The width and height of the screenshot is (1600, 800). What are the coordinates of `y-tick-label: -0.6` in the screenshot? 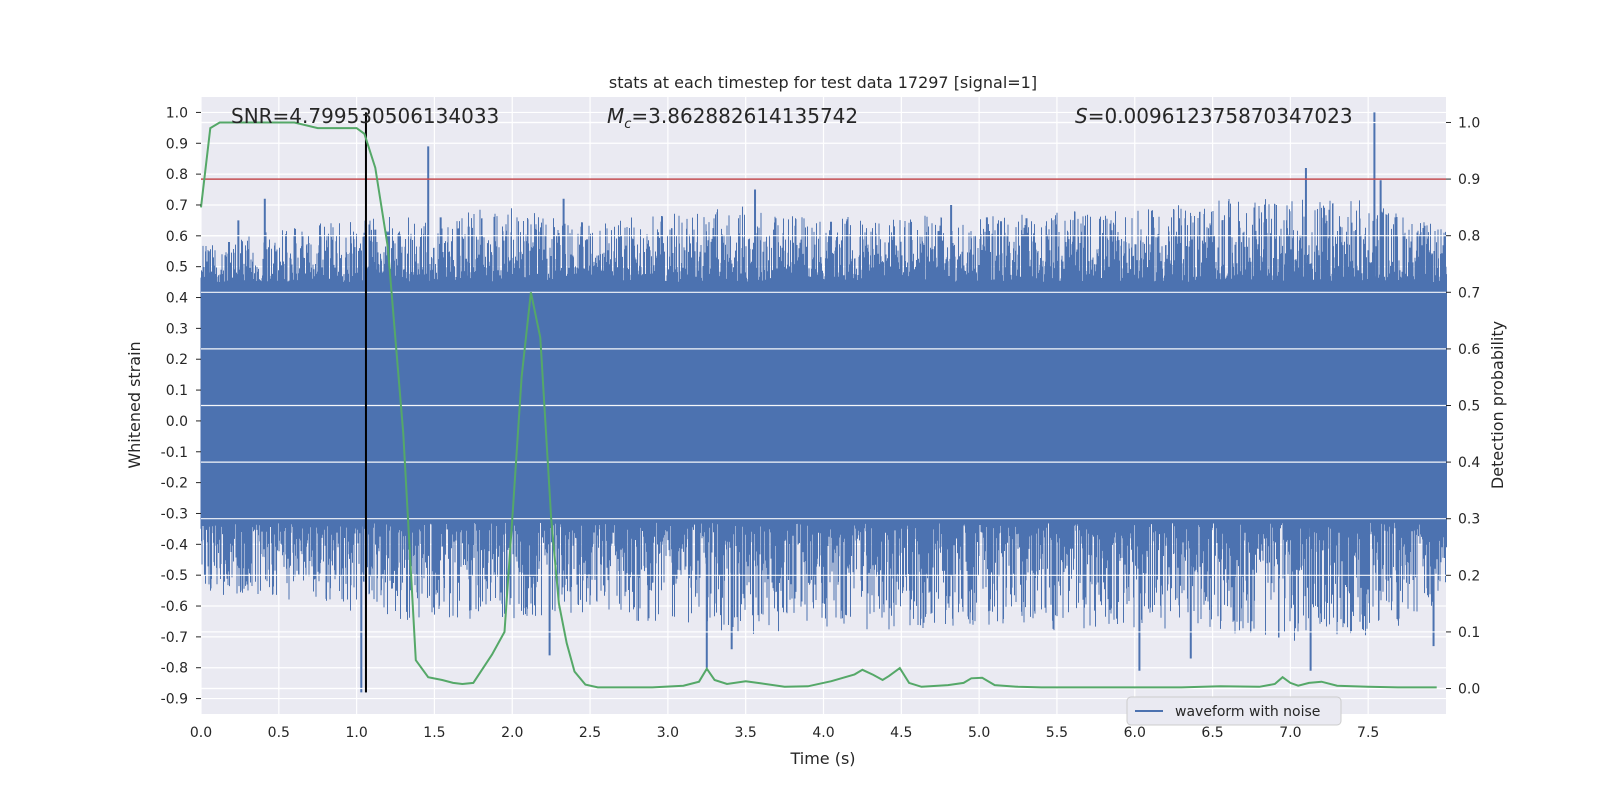 It's located at (174, 607).